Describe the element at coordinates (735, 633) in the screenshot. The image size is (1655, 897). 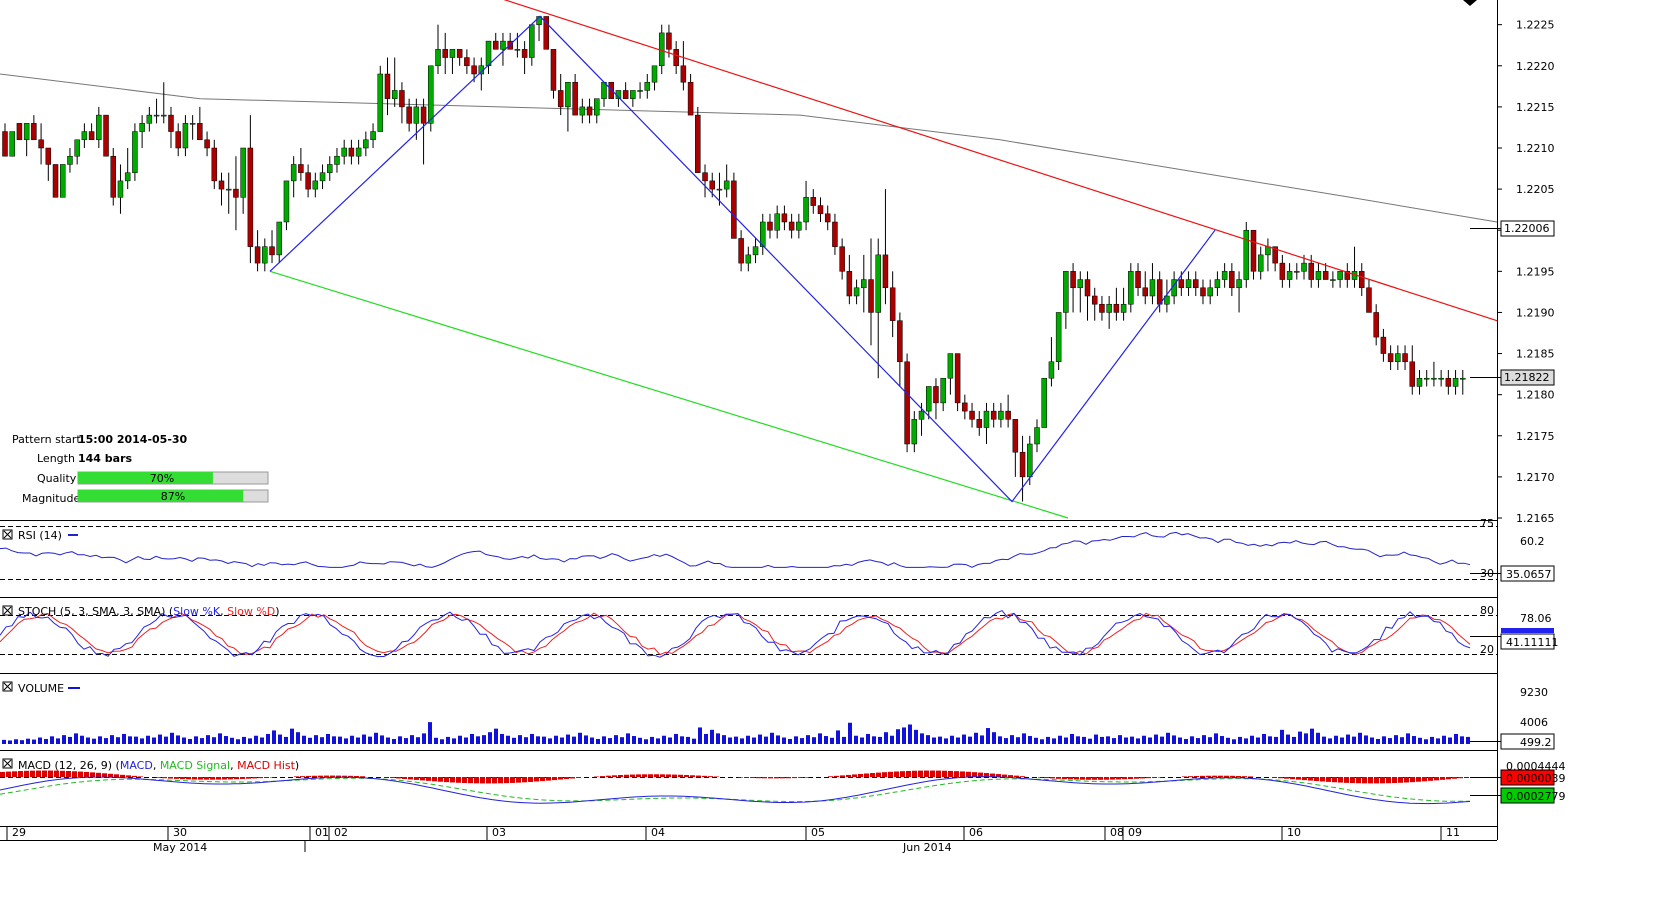
I see `stoch-slow-k-line` at that location.